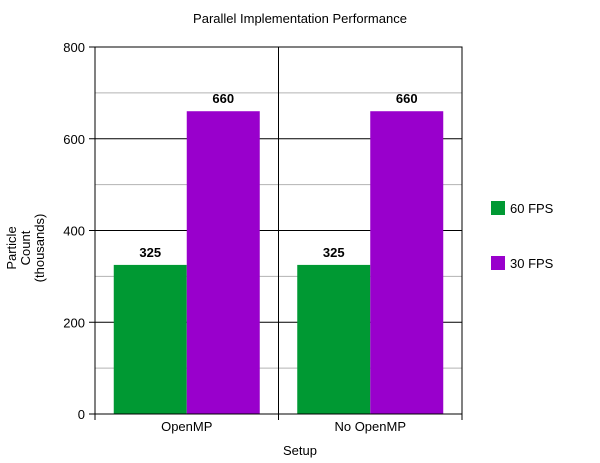 This screenshot has height=463, width=600. Describe the element at coordinates (186, 426) in the screenshot. I see `x-tick-label: OpenMP` at that location.